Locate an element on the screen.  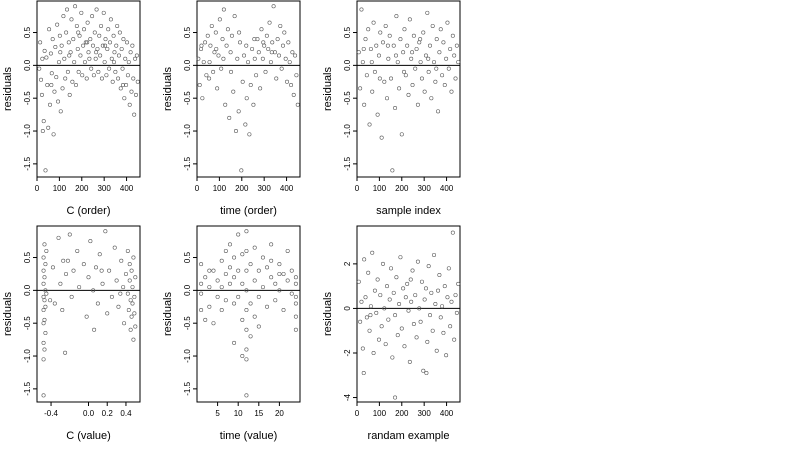
x-axis-title: C (value) is located at coordinates (88, 436).